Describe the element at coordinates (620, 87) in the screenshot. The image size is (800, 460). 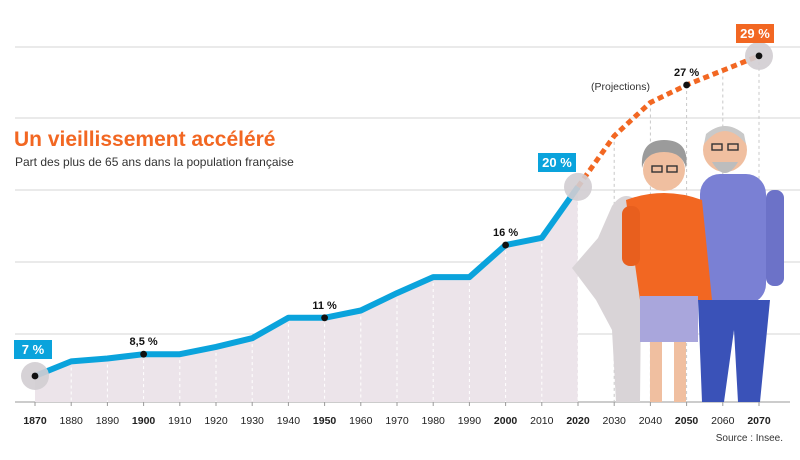
I see `projection-label: (Projections)` at that location.